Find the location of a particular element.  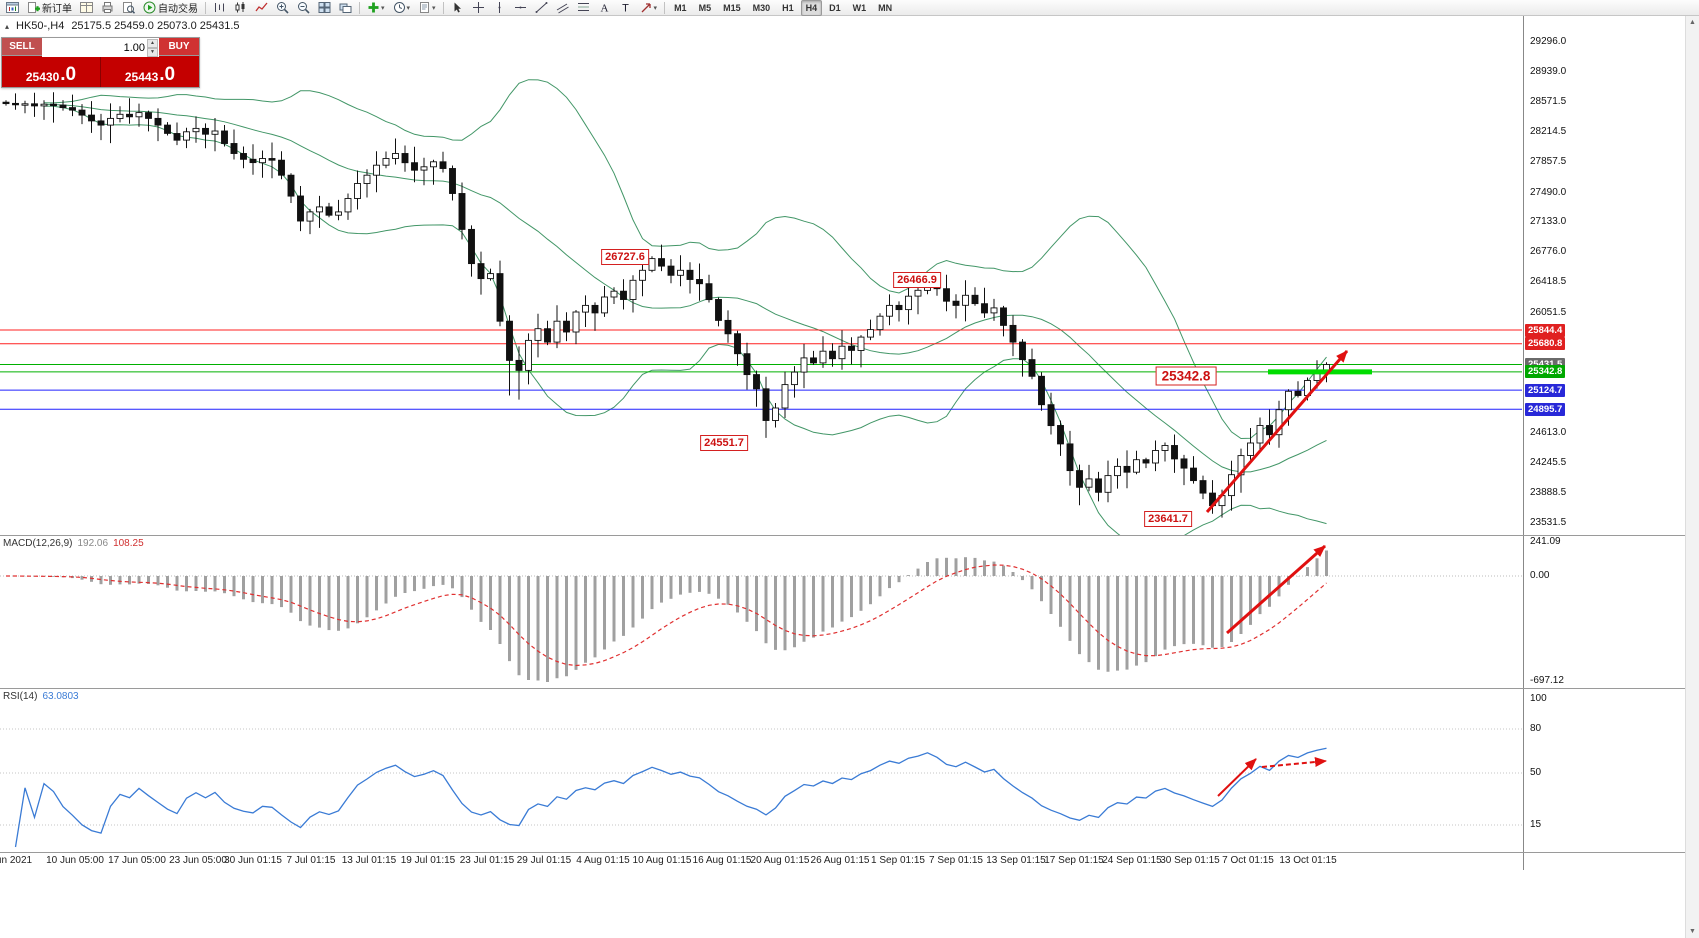

print-preview-icon is located at coordinates (128, 7).